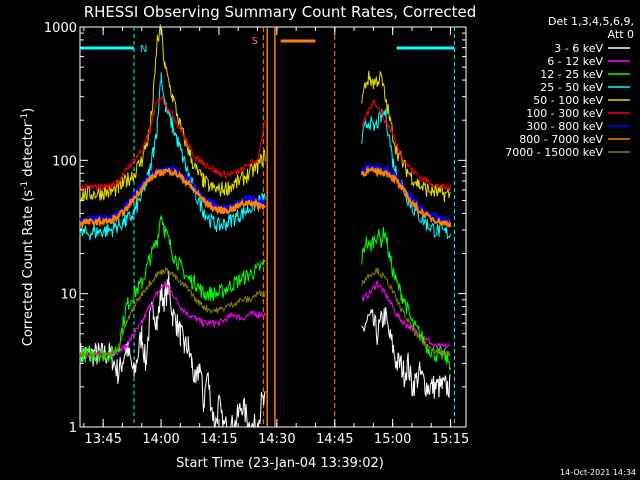  Describe the element at coordinates (561, 139) in the screenshot. I see `legend-label: 800 - 7000 keV` at that location.